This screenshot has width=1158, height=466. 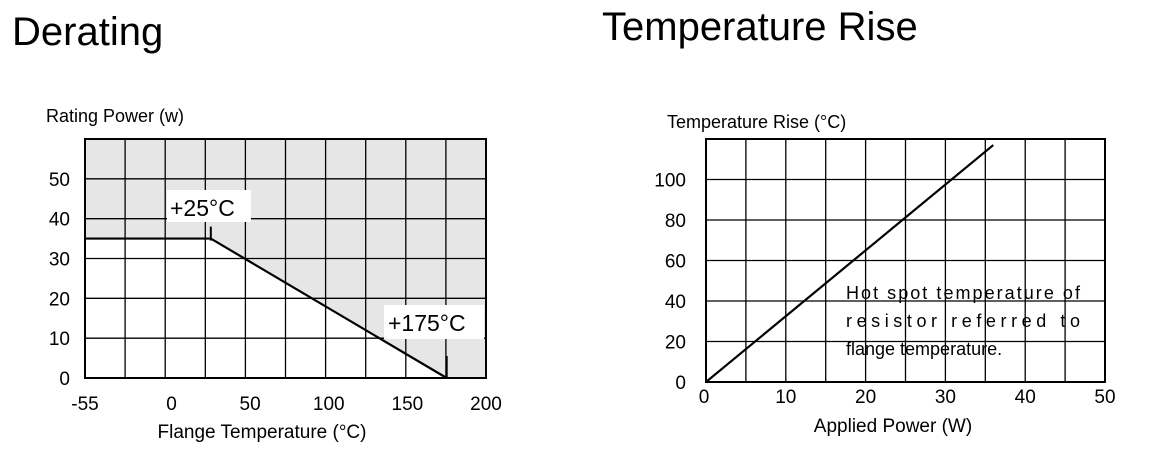 I want to click on derating-y-tick-label: 40, so click(x=59, y=220).